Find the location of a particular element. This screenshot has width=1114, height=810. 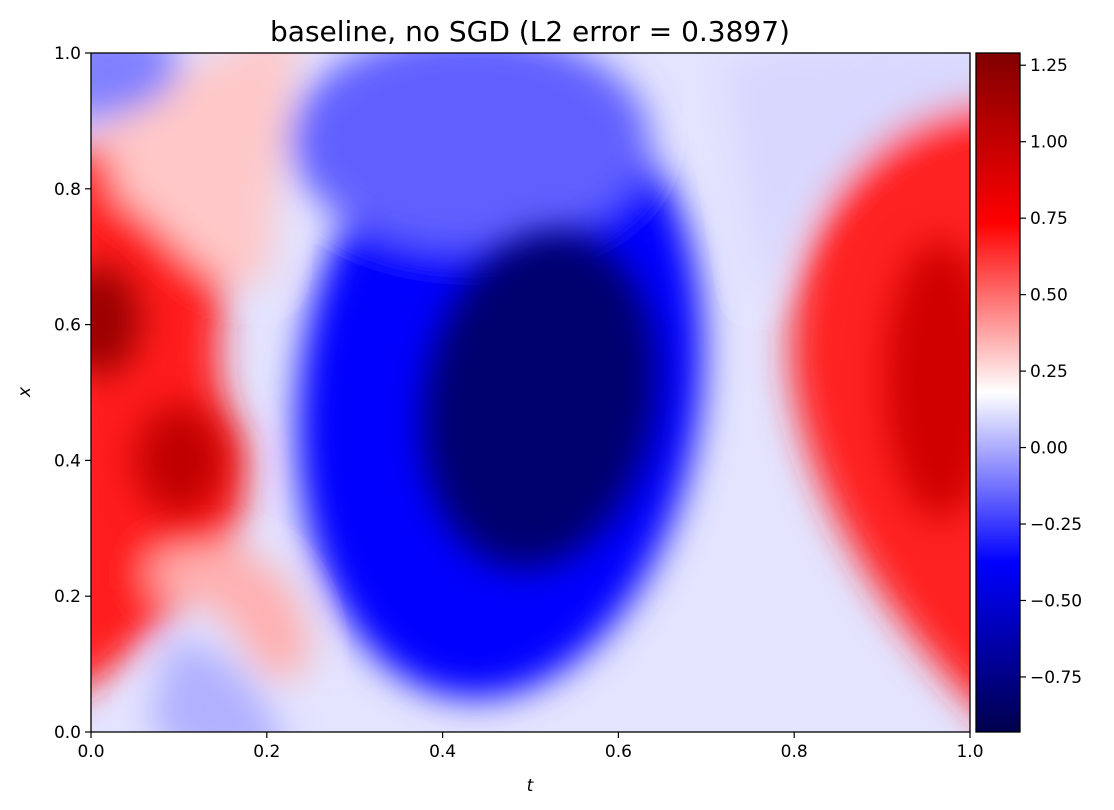

x-tick-label: 0.8 is located at coordinates (794, 752).